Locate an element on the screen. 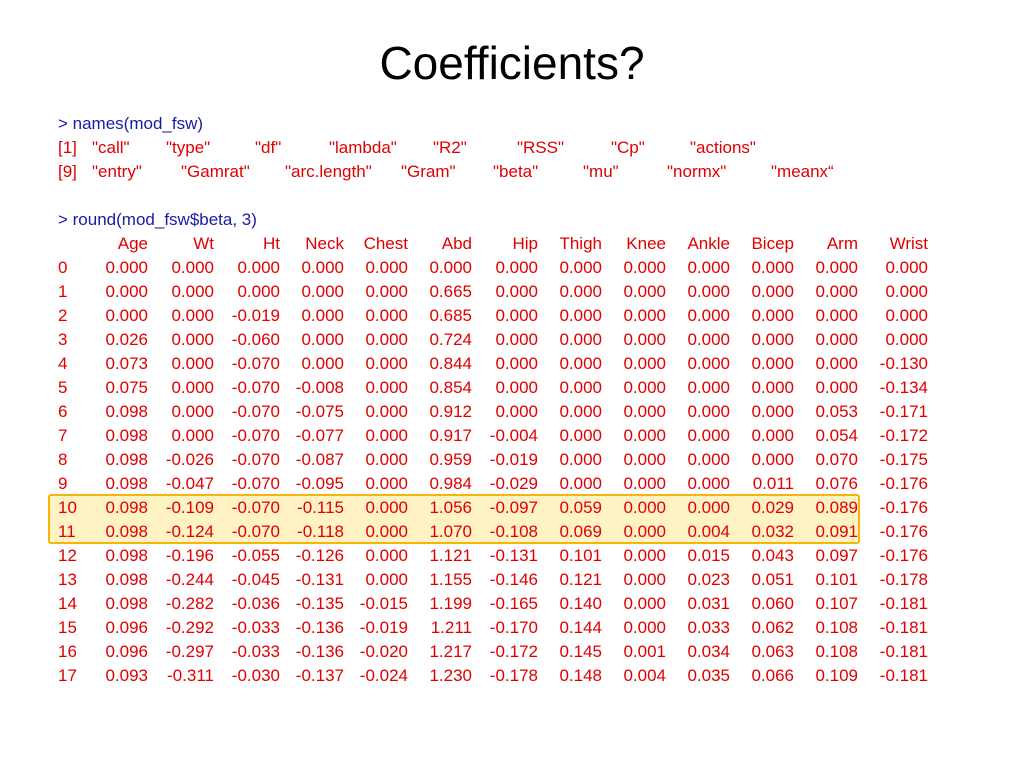  table-cell: 0.912 is located at coordinates (450, 411).